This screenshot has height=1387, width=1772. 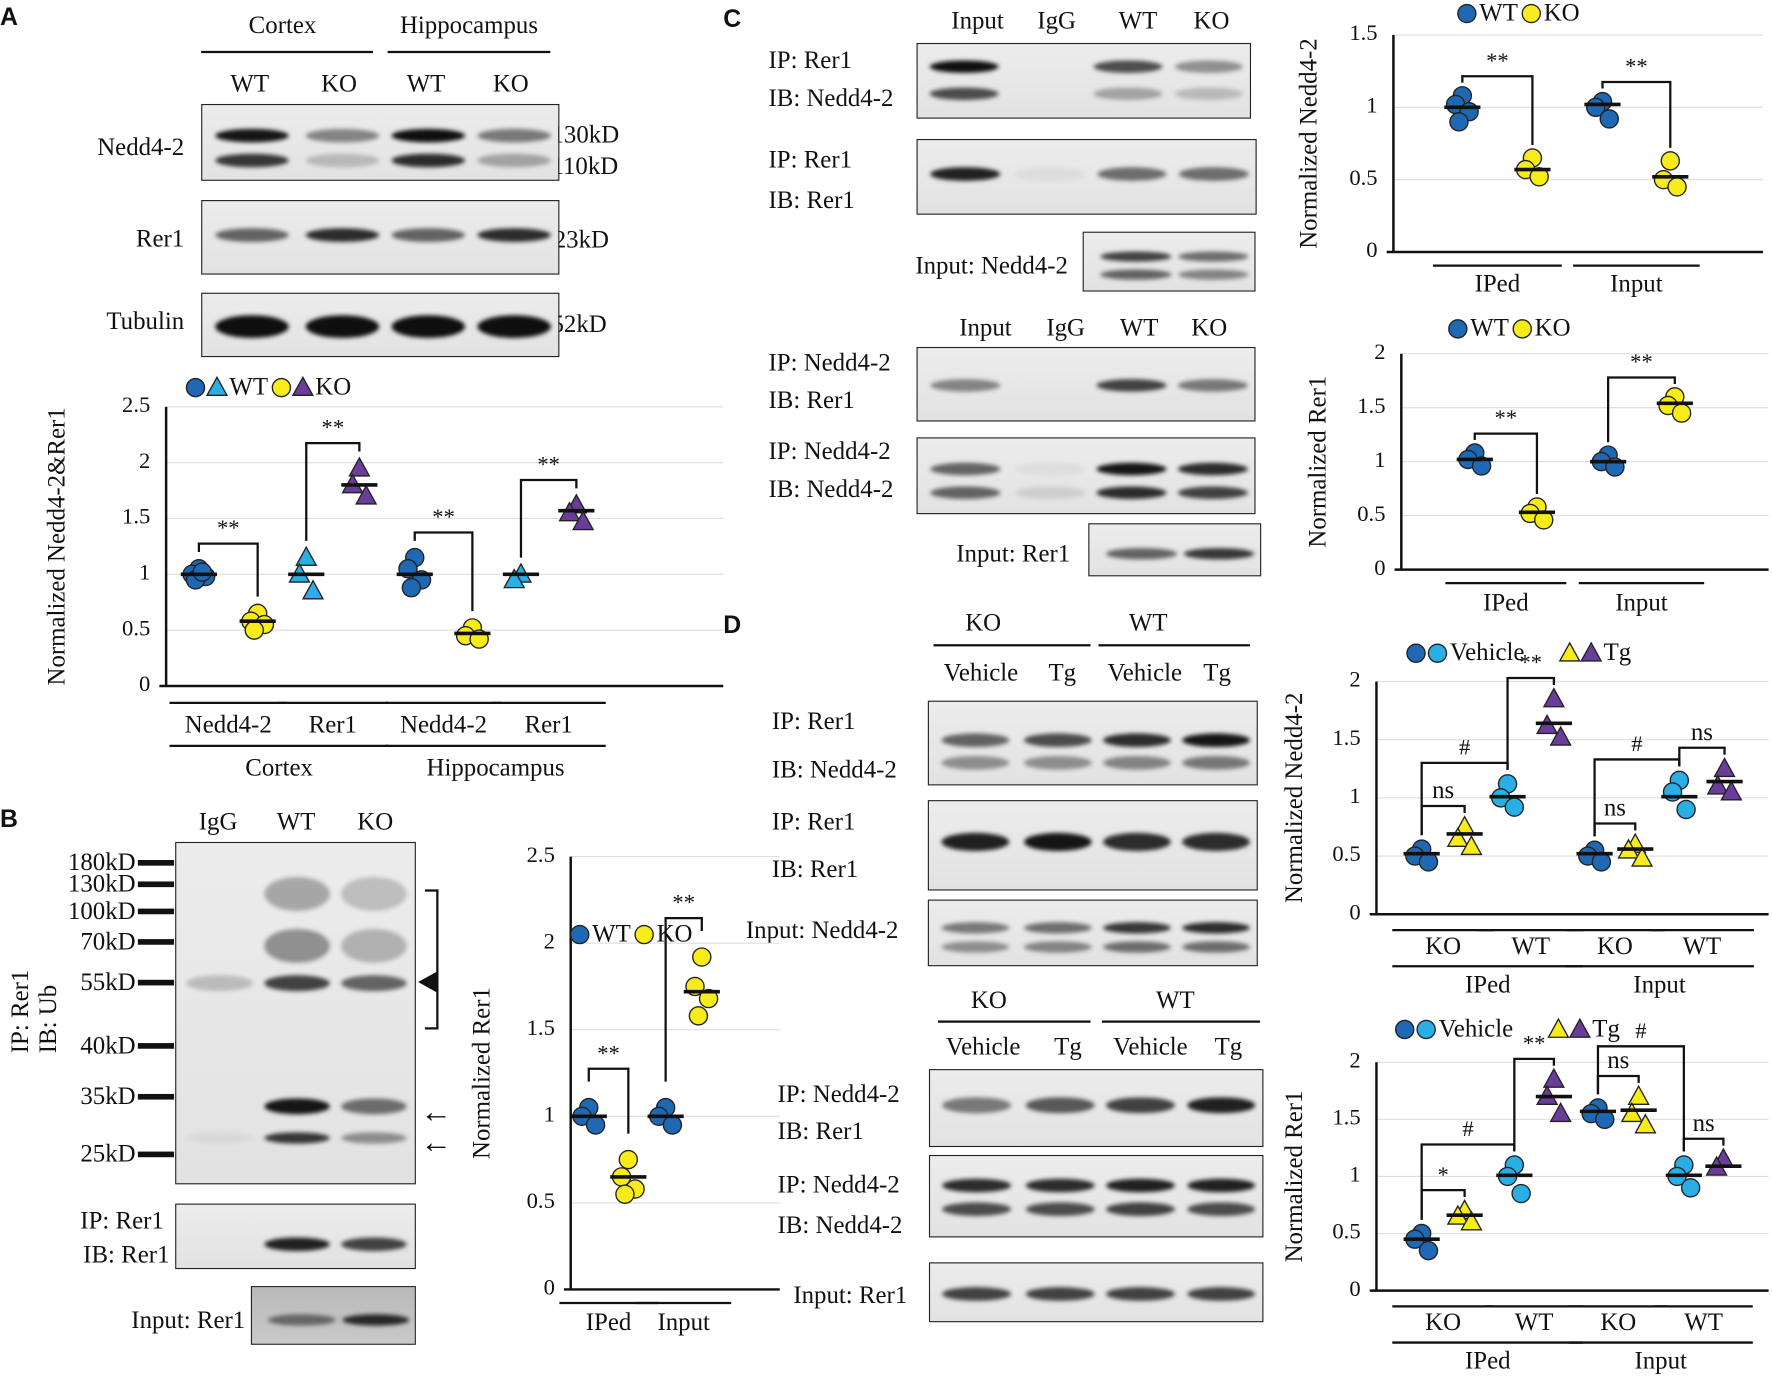 What do you see at coordinates (1487, 652) in the screenshot?
I see `legend-label: Vehicle` at bounding box center [1487, 652].